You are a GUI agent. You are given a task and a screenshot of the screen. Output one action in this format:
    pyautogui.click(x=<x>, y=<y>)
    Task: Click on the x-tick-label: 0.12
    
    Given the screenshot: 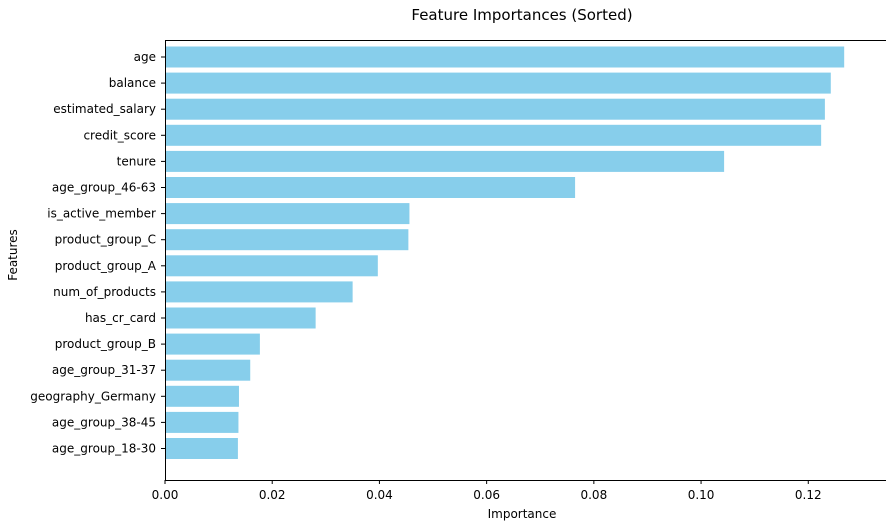 What is the action you would take?
    pyautogui.click(x=808, y=495)
    